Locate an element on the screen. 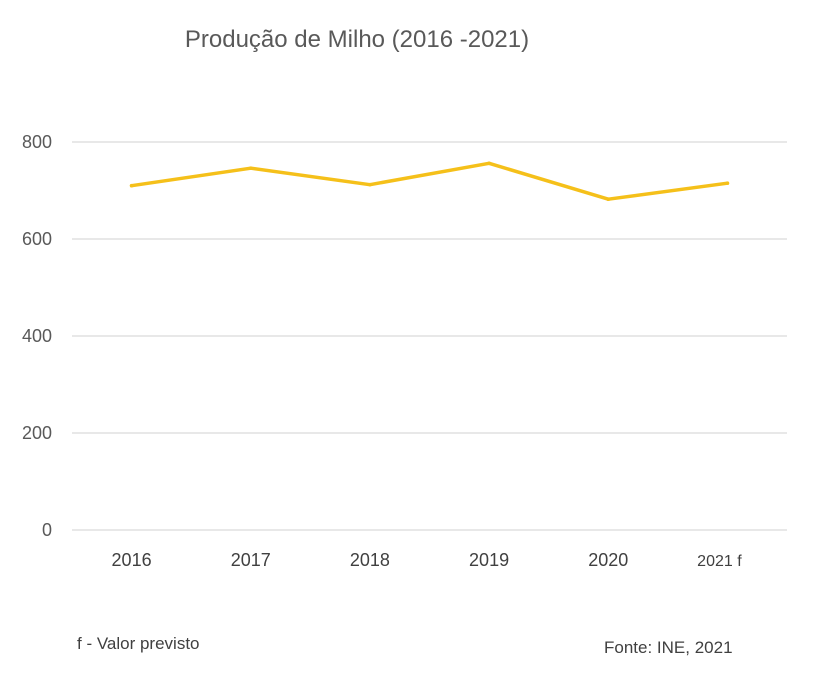  x-tick-label: 2021 f is located at coordinates (719, 561).